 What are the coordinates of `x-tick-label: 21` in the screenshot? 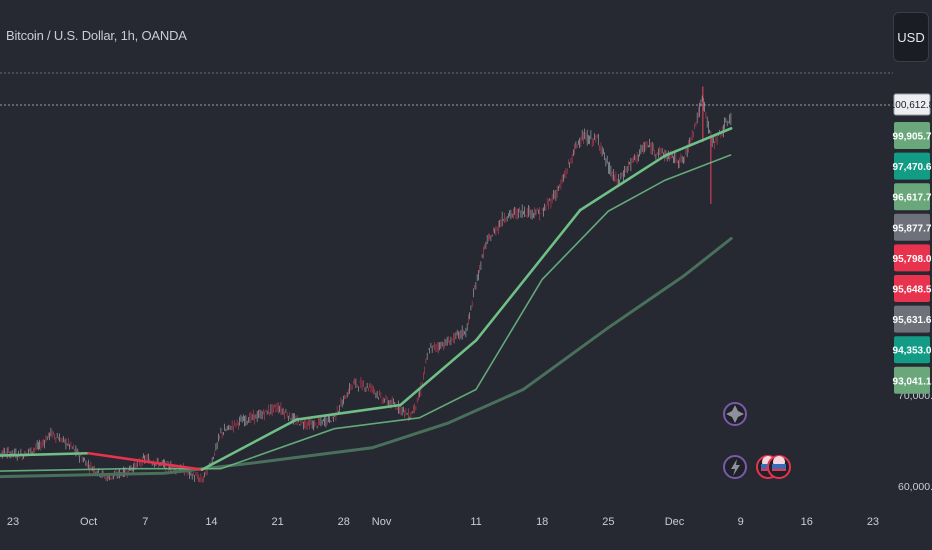 It's located at (277, 522).